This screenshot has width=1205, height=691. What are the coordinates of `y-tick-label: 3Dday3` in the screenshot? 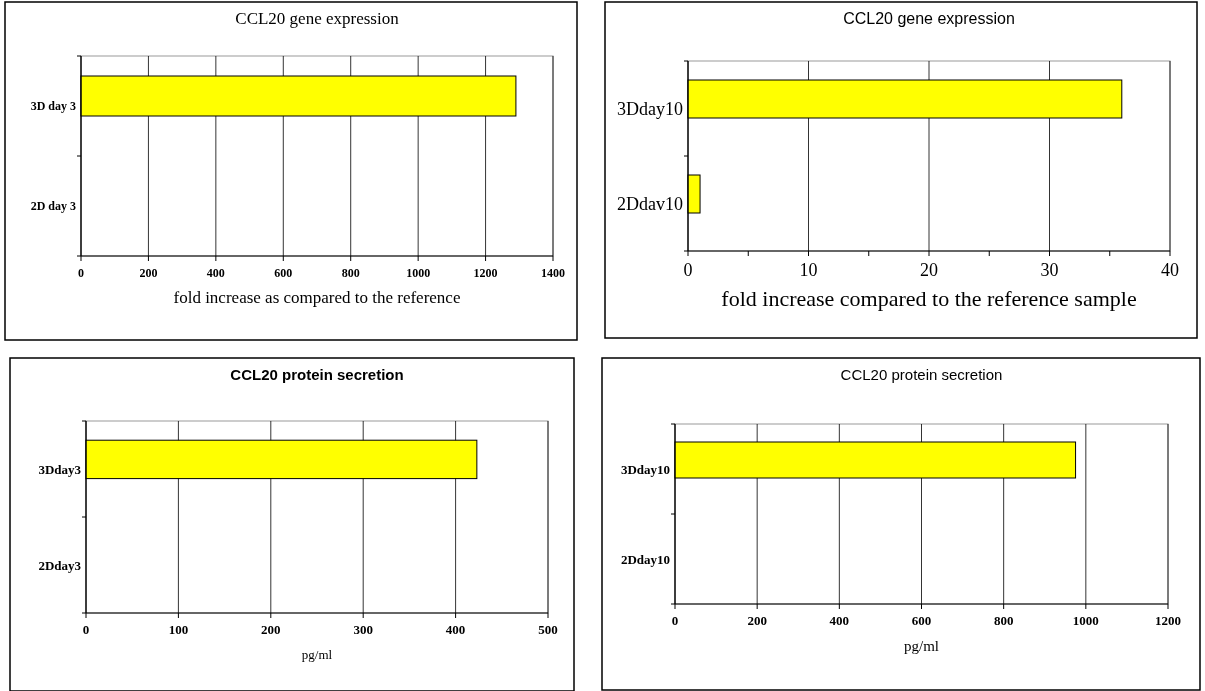 It's located at (60, 469).